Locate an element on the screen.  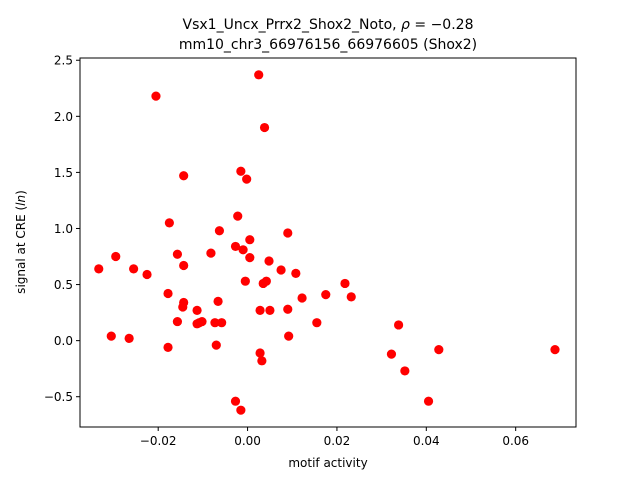
x-axis-label: motif activity is located at coordinates (327, 463).